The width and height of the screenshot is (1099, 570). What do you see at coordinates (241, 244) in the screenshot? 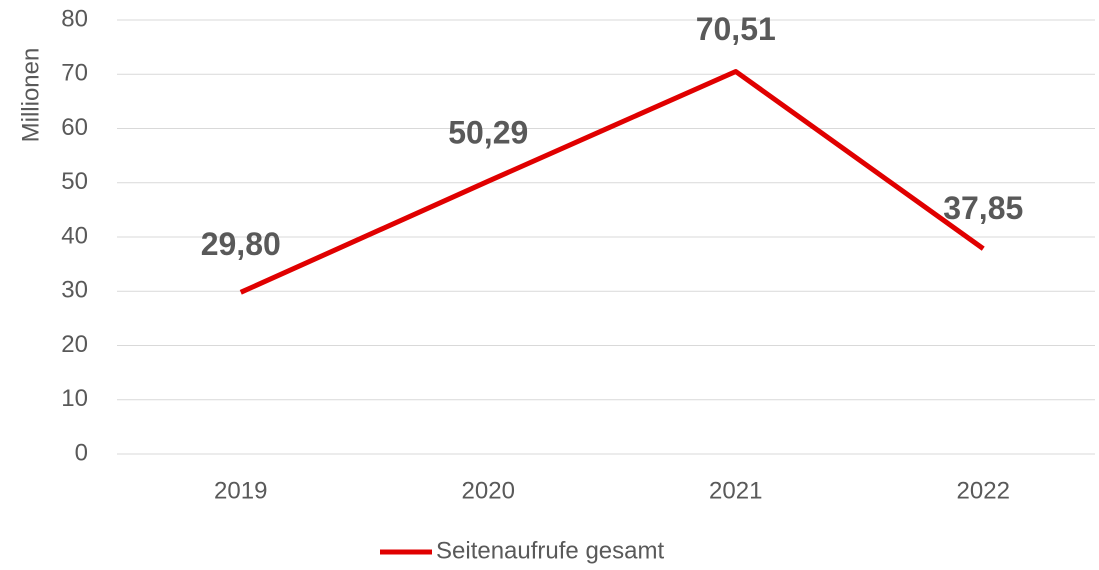
I see `data-label: 29,80` at bounding box center [241, 244].